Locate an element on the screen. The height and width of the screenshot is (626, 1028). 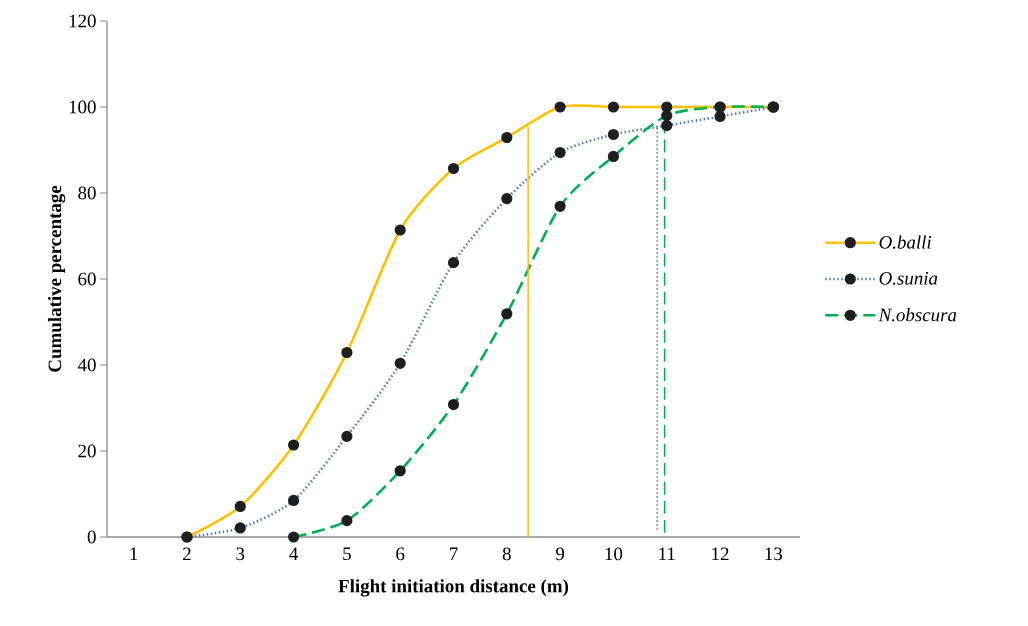
y-tick-label: 80 is located at coordinates (87, 193).